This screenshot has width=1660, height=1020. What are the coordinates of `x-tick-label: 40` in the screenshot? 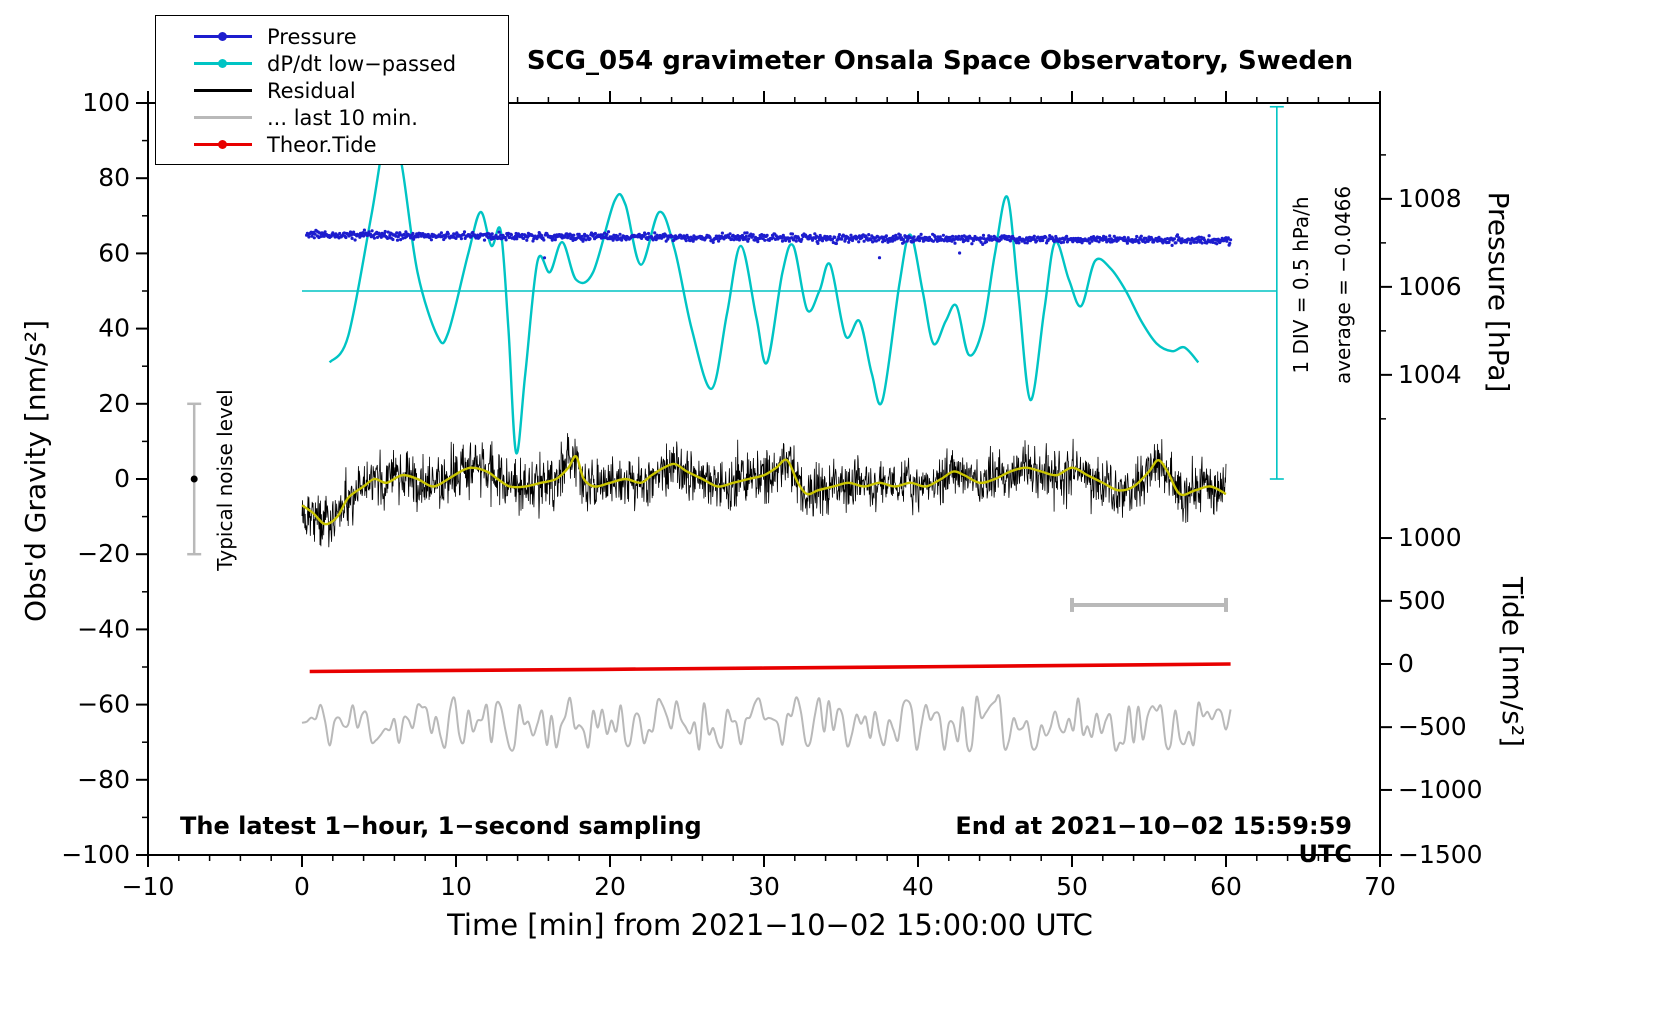 It's located at (918, 886).